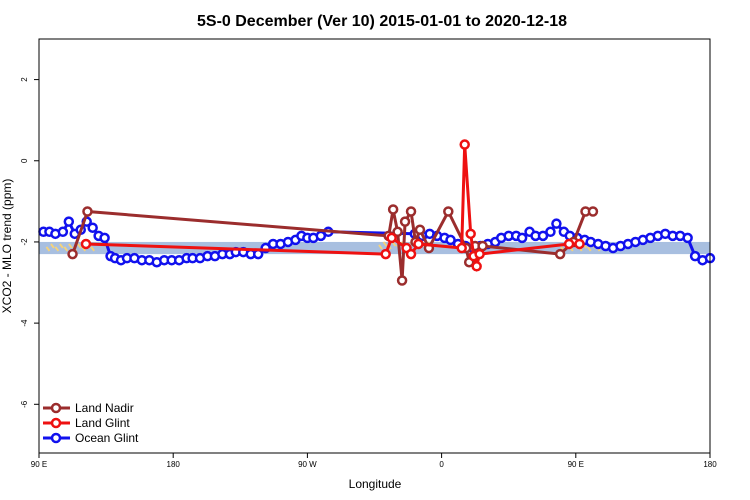 This screenshot has width=750, height=500. What do you see at coordinates (56, 423) in the screenshot?
I see `legend-marker-land-glint` at bounding box center [56, 423].